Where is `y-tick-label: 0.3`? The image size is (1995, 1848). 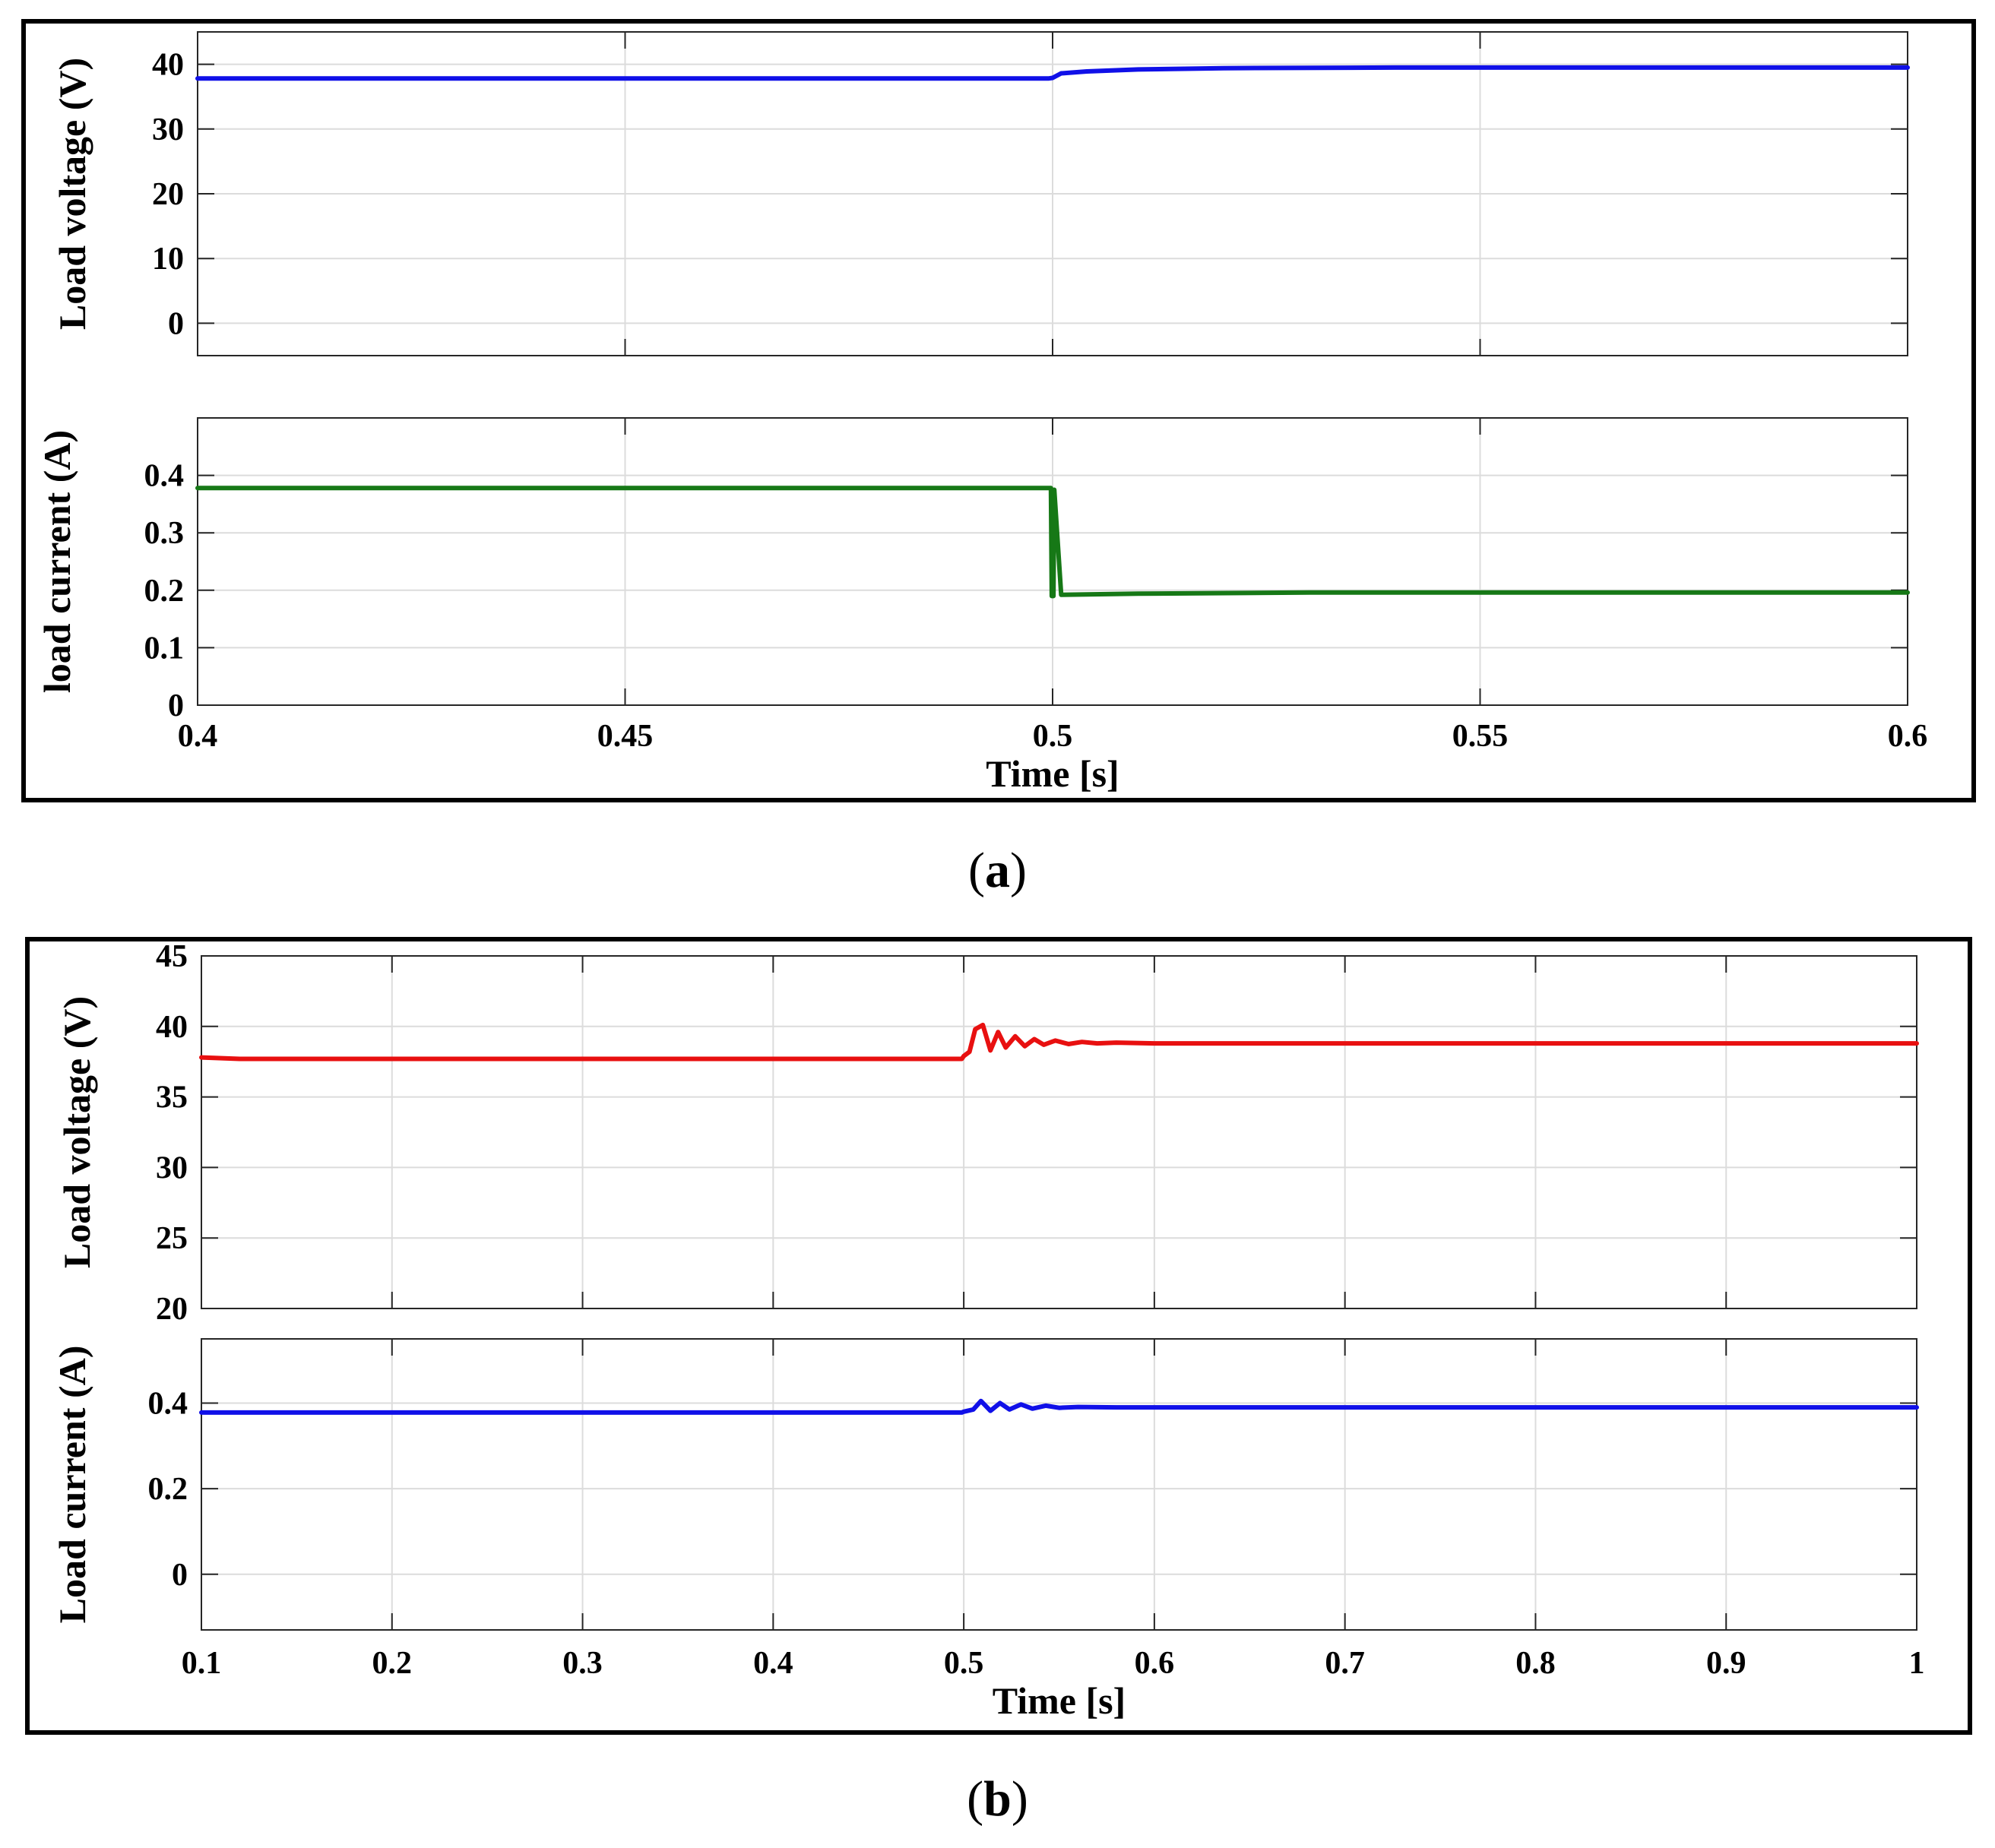
y-tick-label: 0.3 is located at coordinates (165, 533).